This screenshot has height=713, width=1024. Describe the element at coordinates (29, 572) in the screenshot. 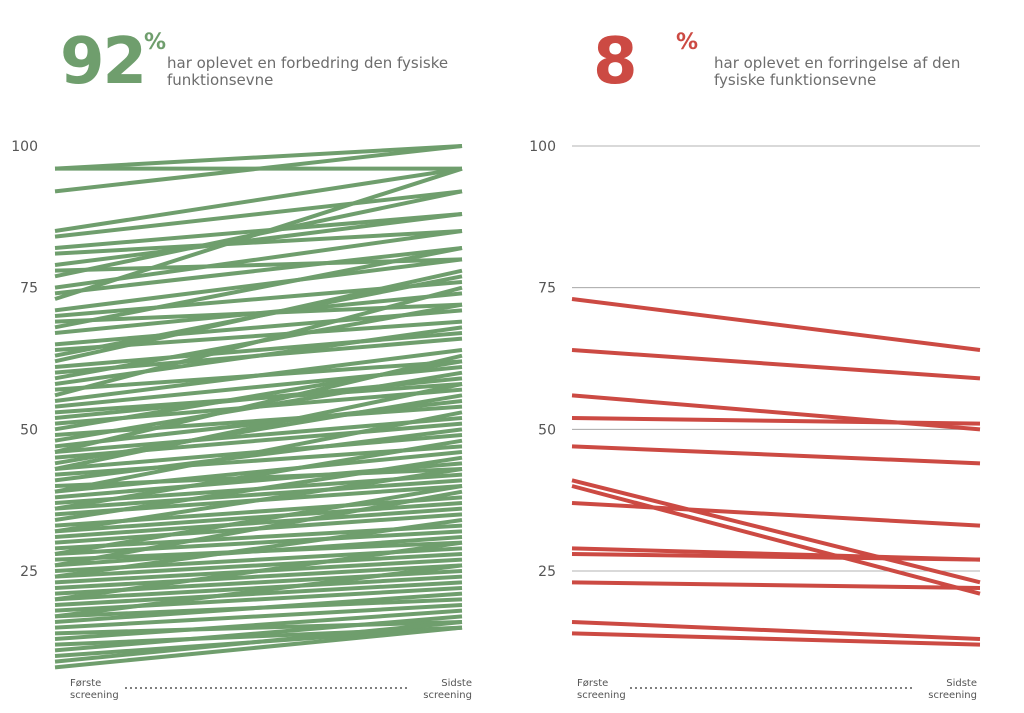

I see `left-tick-label-25: 25` at that location.